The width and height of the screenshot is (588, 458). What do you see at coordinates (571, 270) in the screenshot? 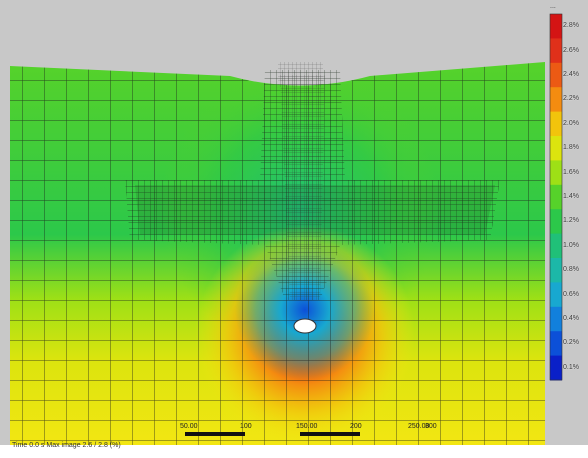
I see `legend-label: 0.8%` at bounding box center [571, 270].